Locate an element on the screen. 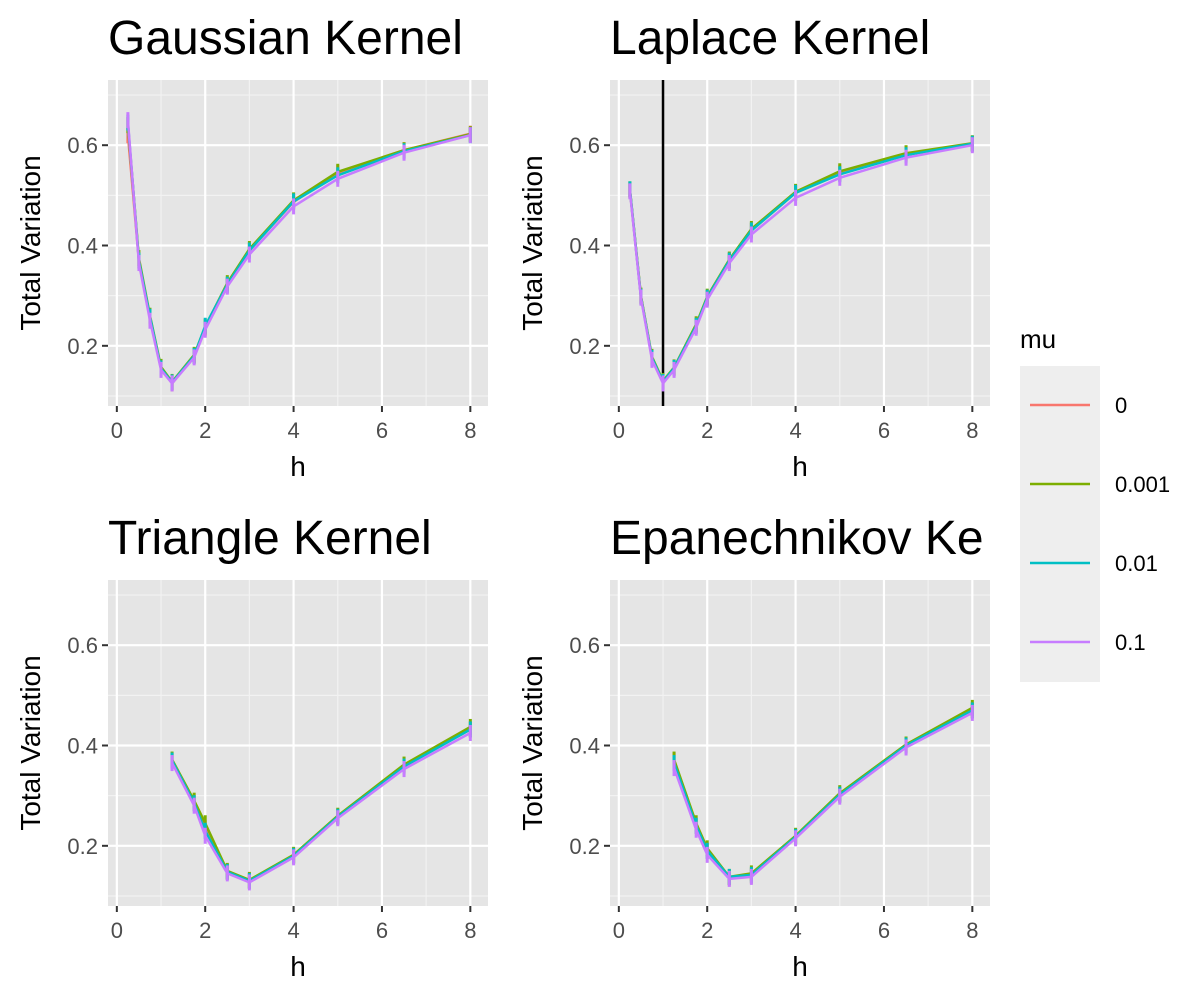  legend: mu 0 0.001 0.01 0.1 is located at coordinates (1095, 503).